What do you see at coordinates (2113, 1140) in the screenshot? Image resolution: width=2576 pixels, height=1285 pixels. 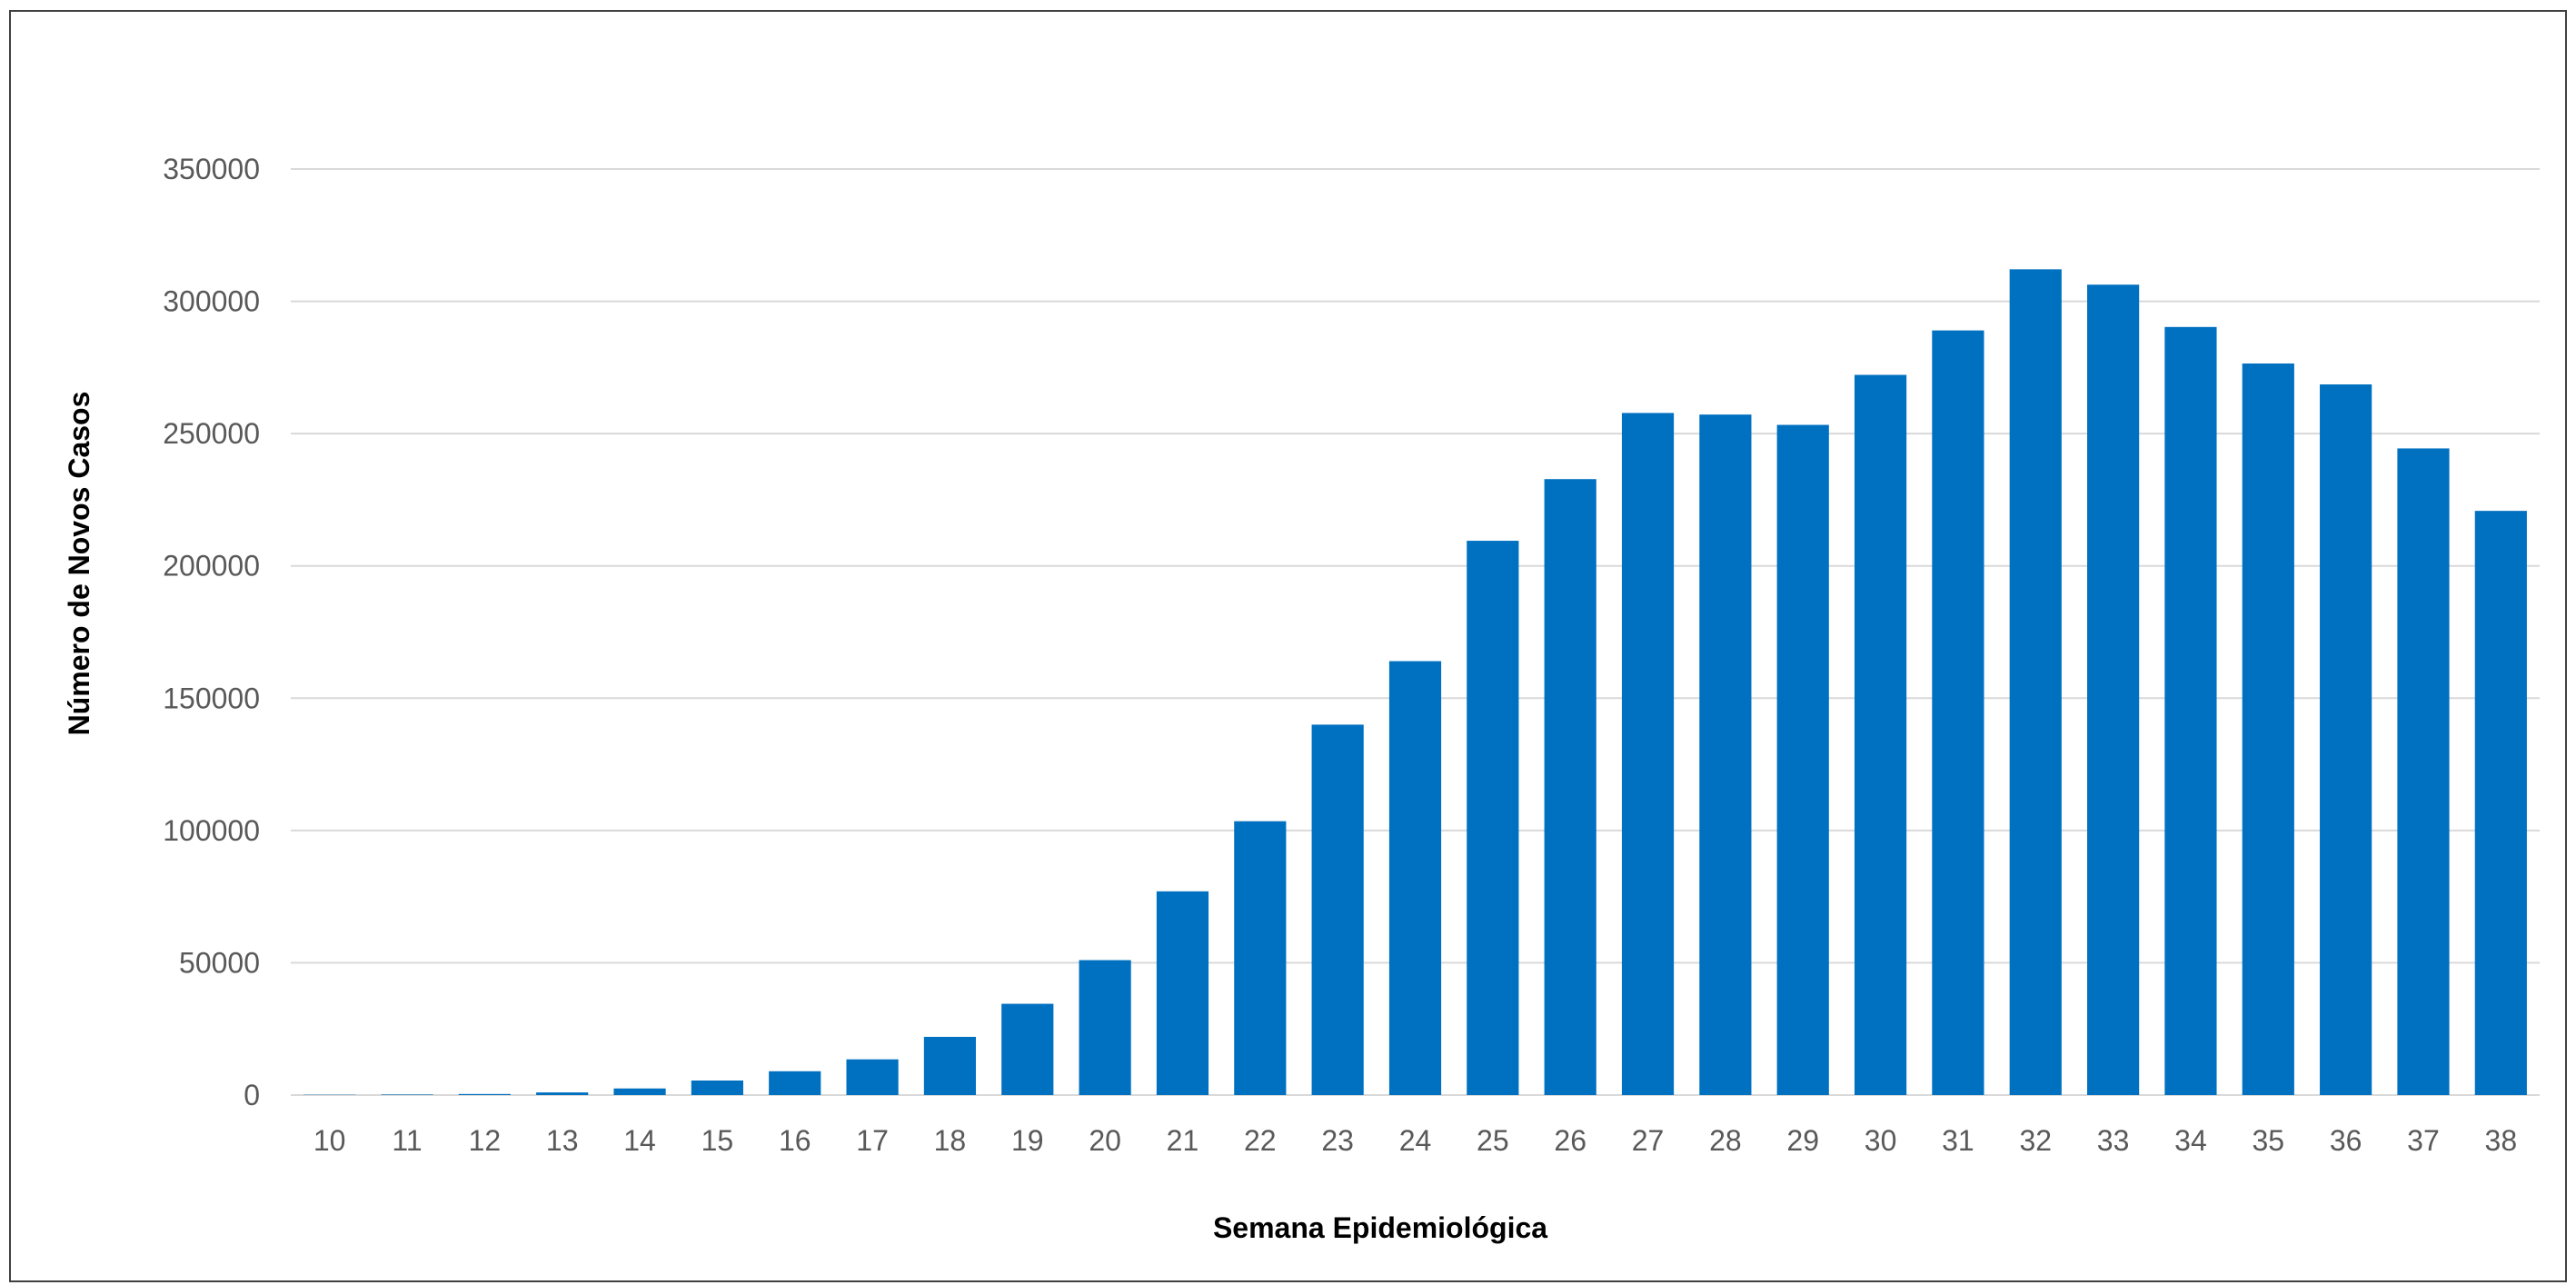 I see `x-tick-label: 33` at bounding box center [2113, 1140].